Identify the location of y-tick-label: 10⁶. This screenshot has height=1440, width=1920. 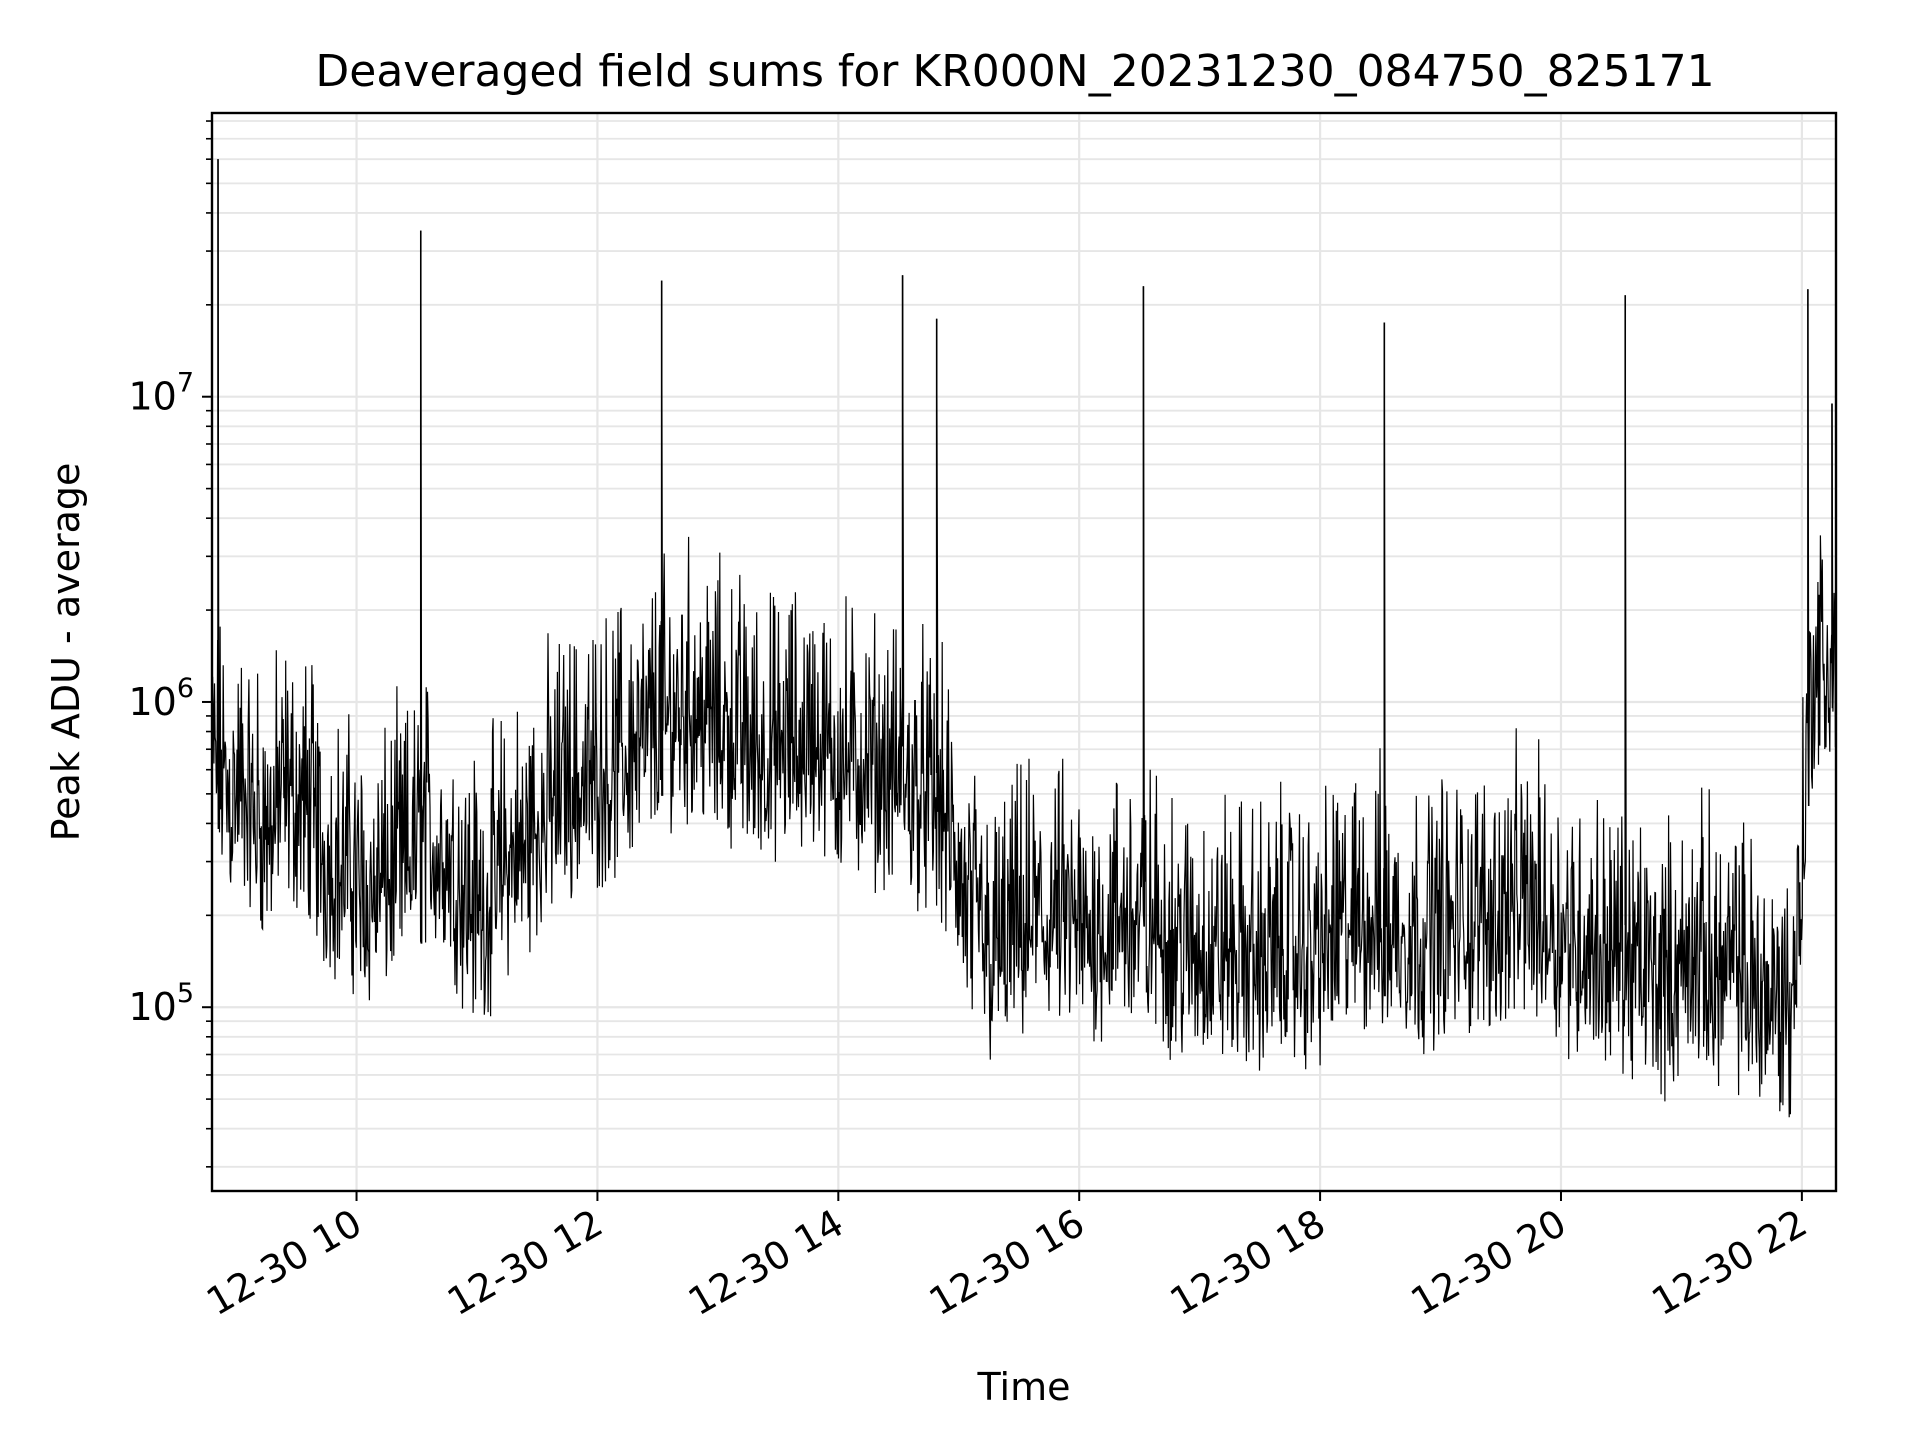
(161, 698).